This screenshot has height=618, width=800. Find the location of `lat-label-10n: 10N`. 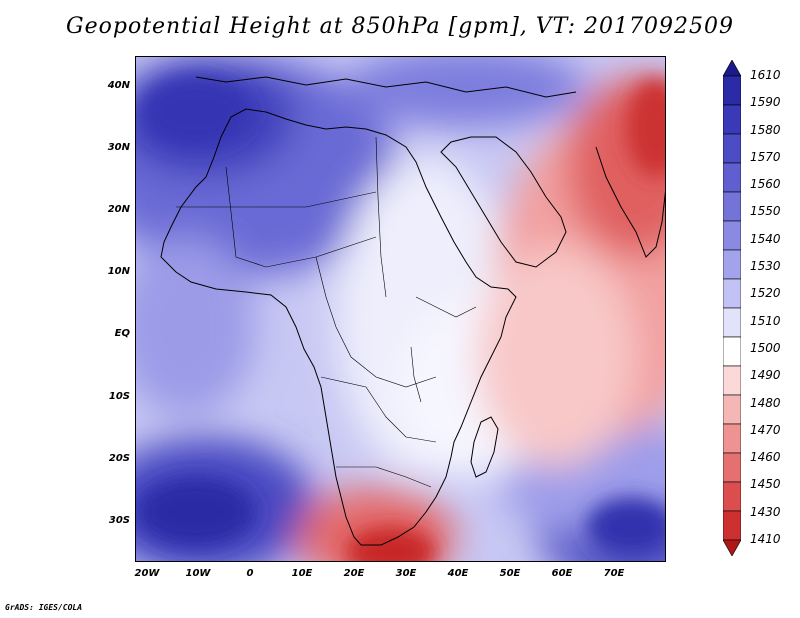

lat-label-10n: 10N is located at coordinates (118, 271).